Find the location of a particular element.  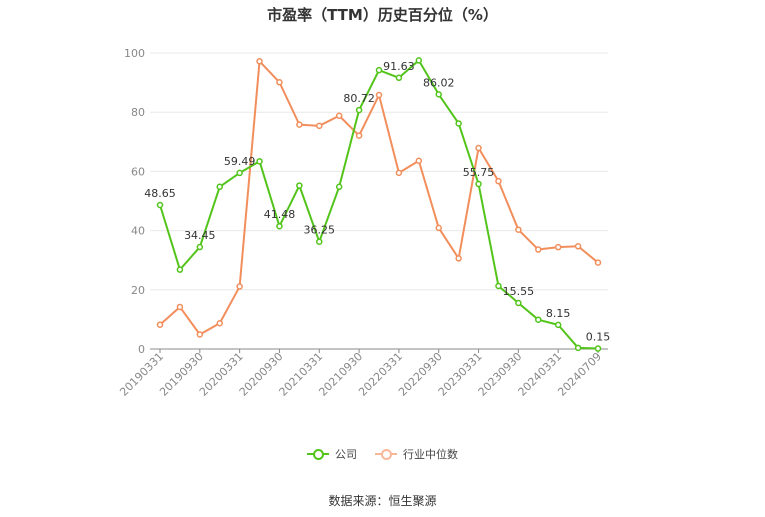

data-label: 0.15 is located at coordinates (598, 337).